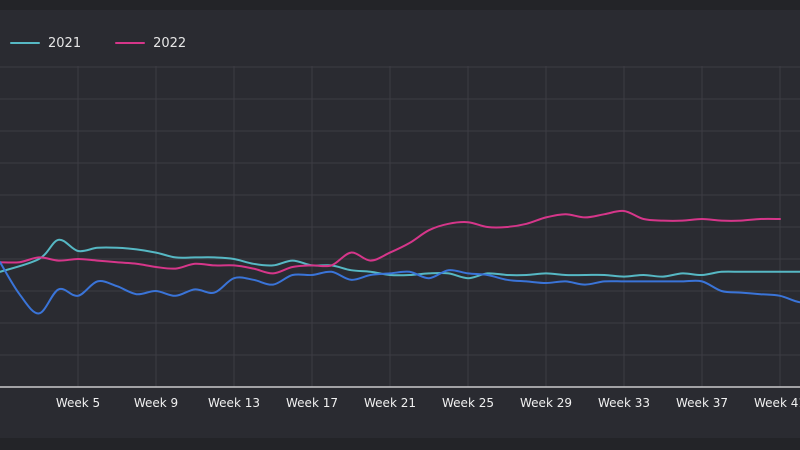 This screenshot has height=450, width=800. I want to click on legend-item-2022: 2022, so click(150, 43).